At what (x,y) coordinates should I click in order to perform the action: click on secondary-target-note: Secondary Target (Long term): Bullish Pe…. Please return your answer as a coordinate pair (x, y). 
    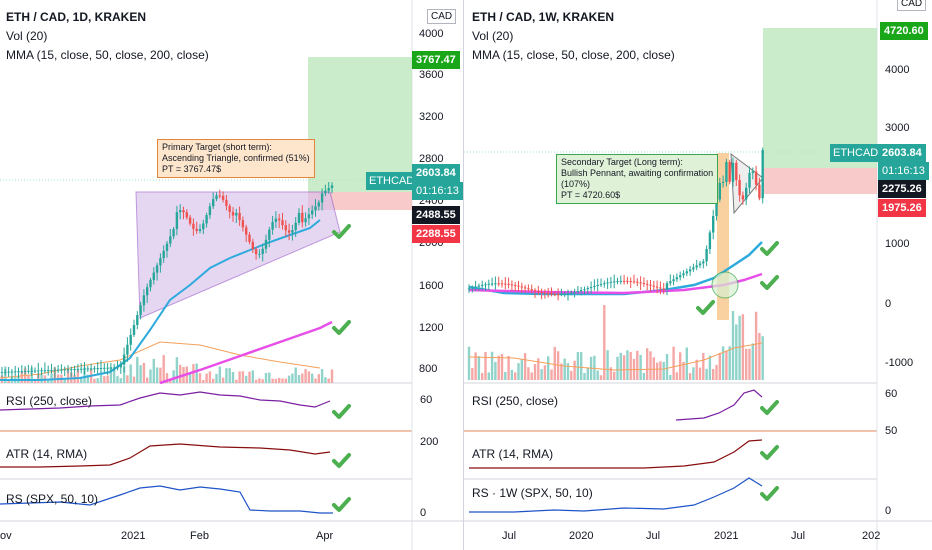
    Looking at the image, I should click on (637, 179).